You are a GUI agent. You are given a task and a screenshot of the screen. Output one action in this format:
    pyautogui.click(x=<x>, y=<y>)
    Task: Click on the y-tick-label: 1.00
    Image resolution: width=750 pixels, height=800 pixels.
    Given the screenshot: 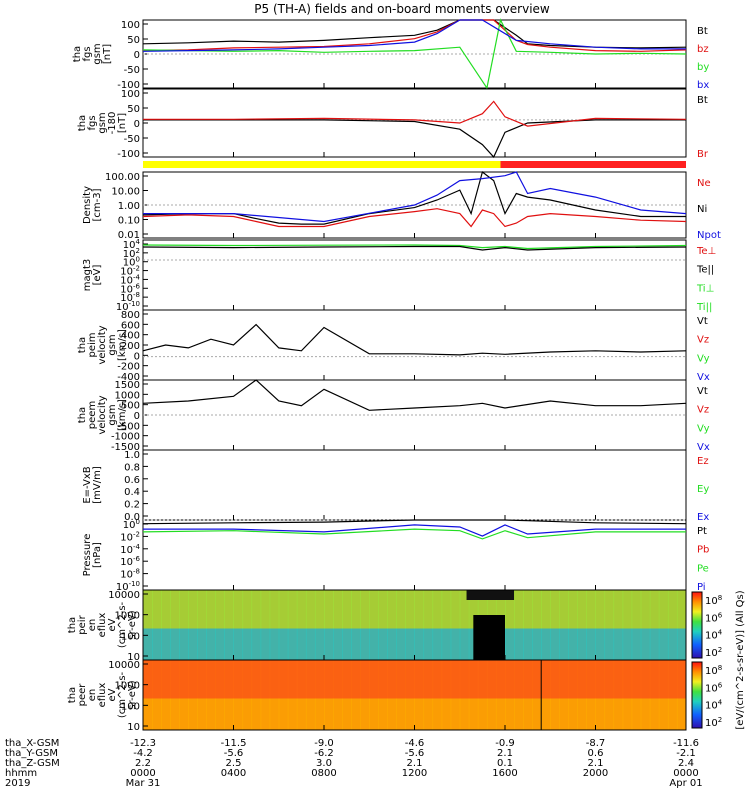 What is the action you would take?
    pyautogui.click(x=129, y=206)
    